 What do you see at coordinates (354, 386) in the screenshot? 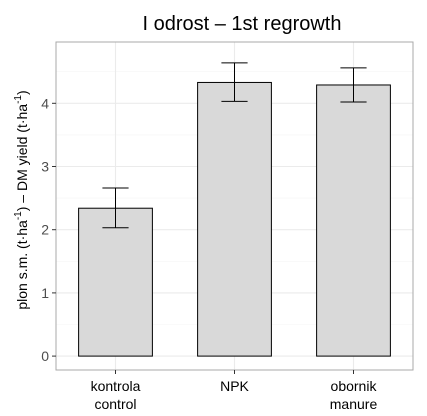
I see `x-tick-label: obornik` at bounding box center [354, 386].